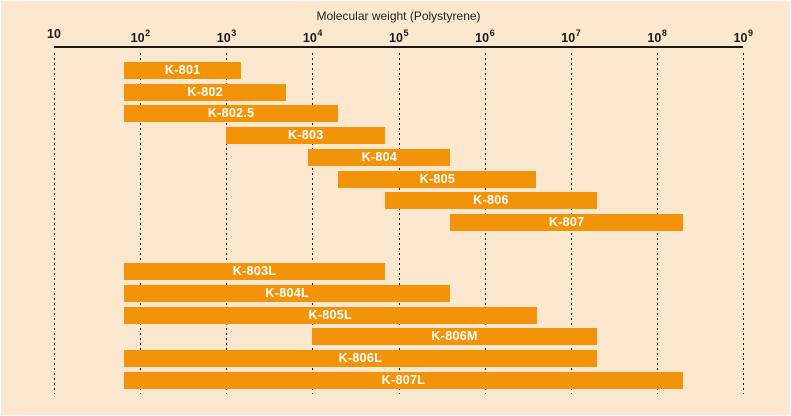 The image size is (791, 416). I want to click on column-range-bar: K-802, so click(205, 92).